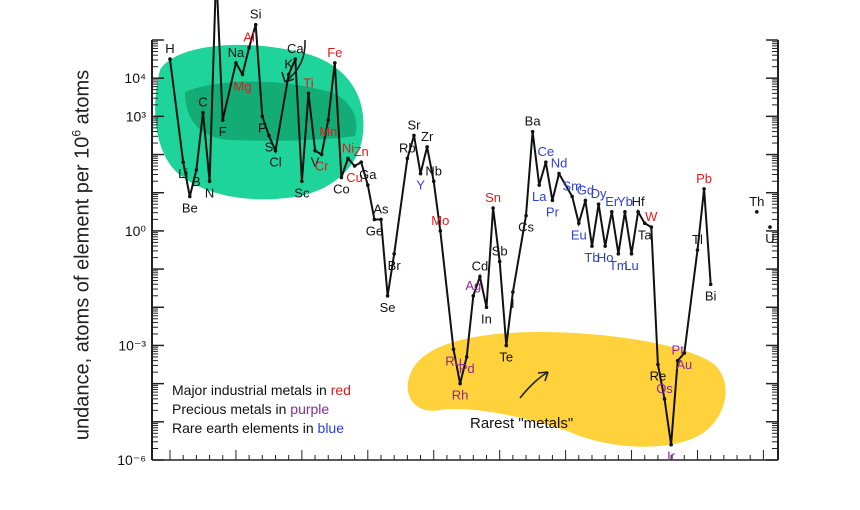 The width and height of the screenshot is (860, 510). What do you see at coordinates (704, 189) in the screenshot?
I see `data-point-pb` at bounding box center [704, 189].